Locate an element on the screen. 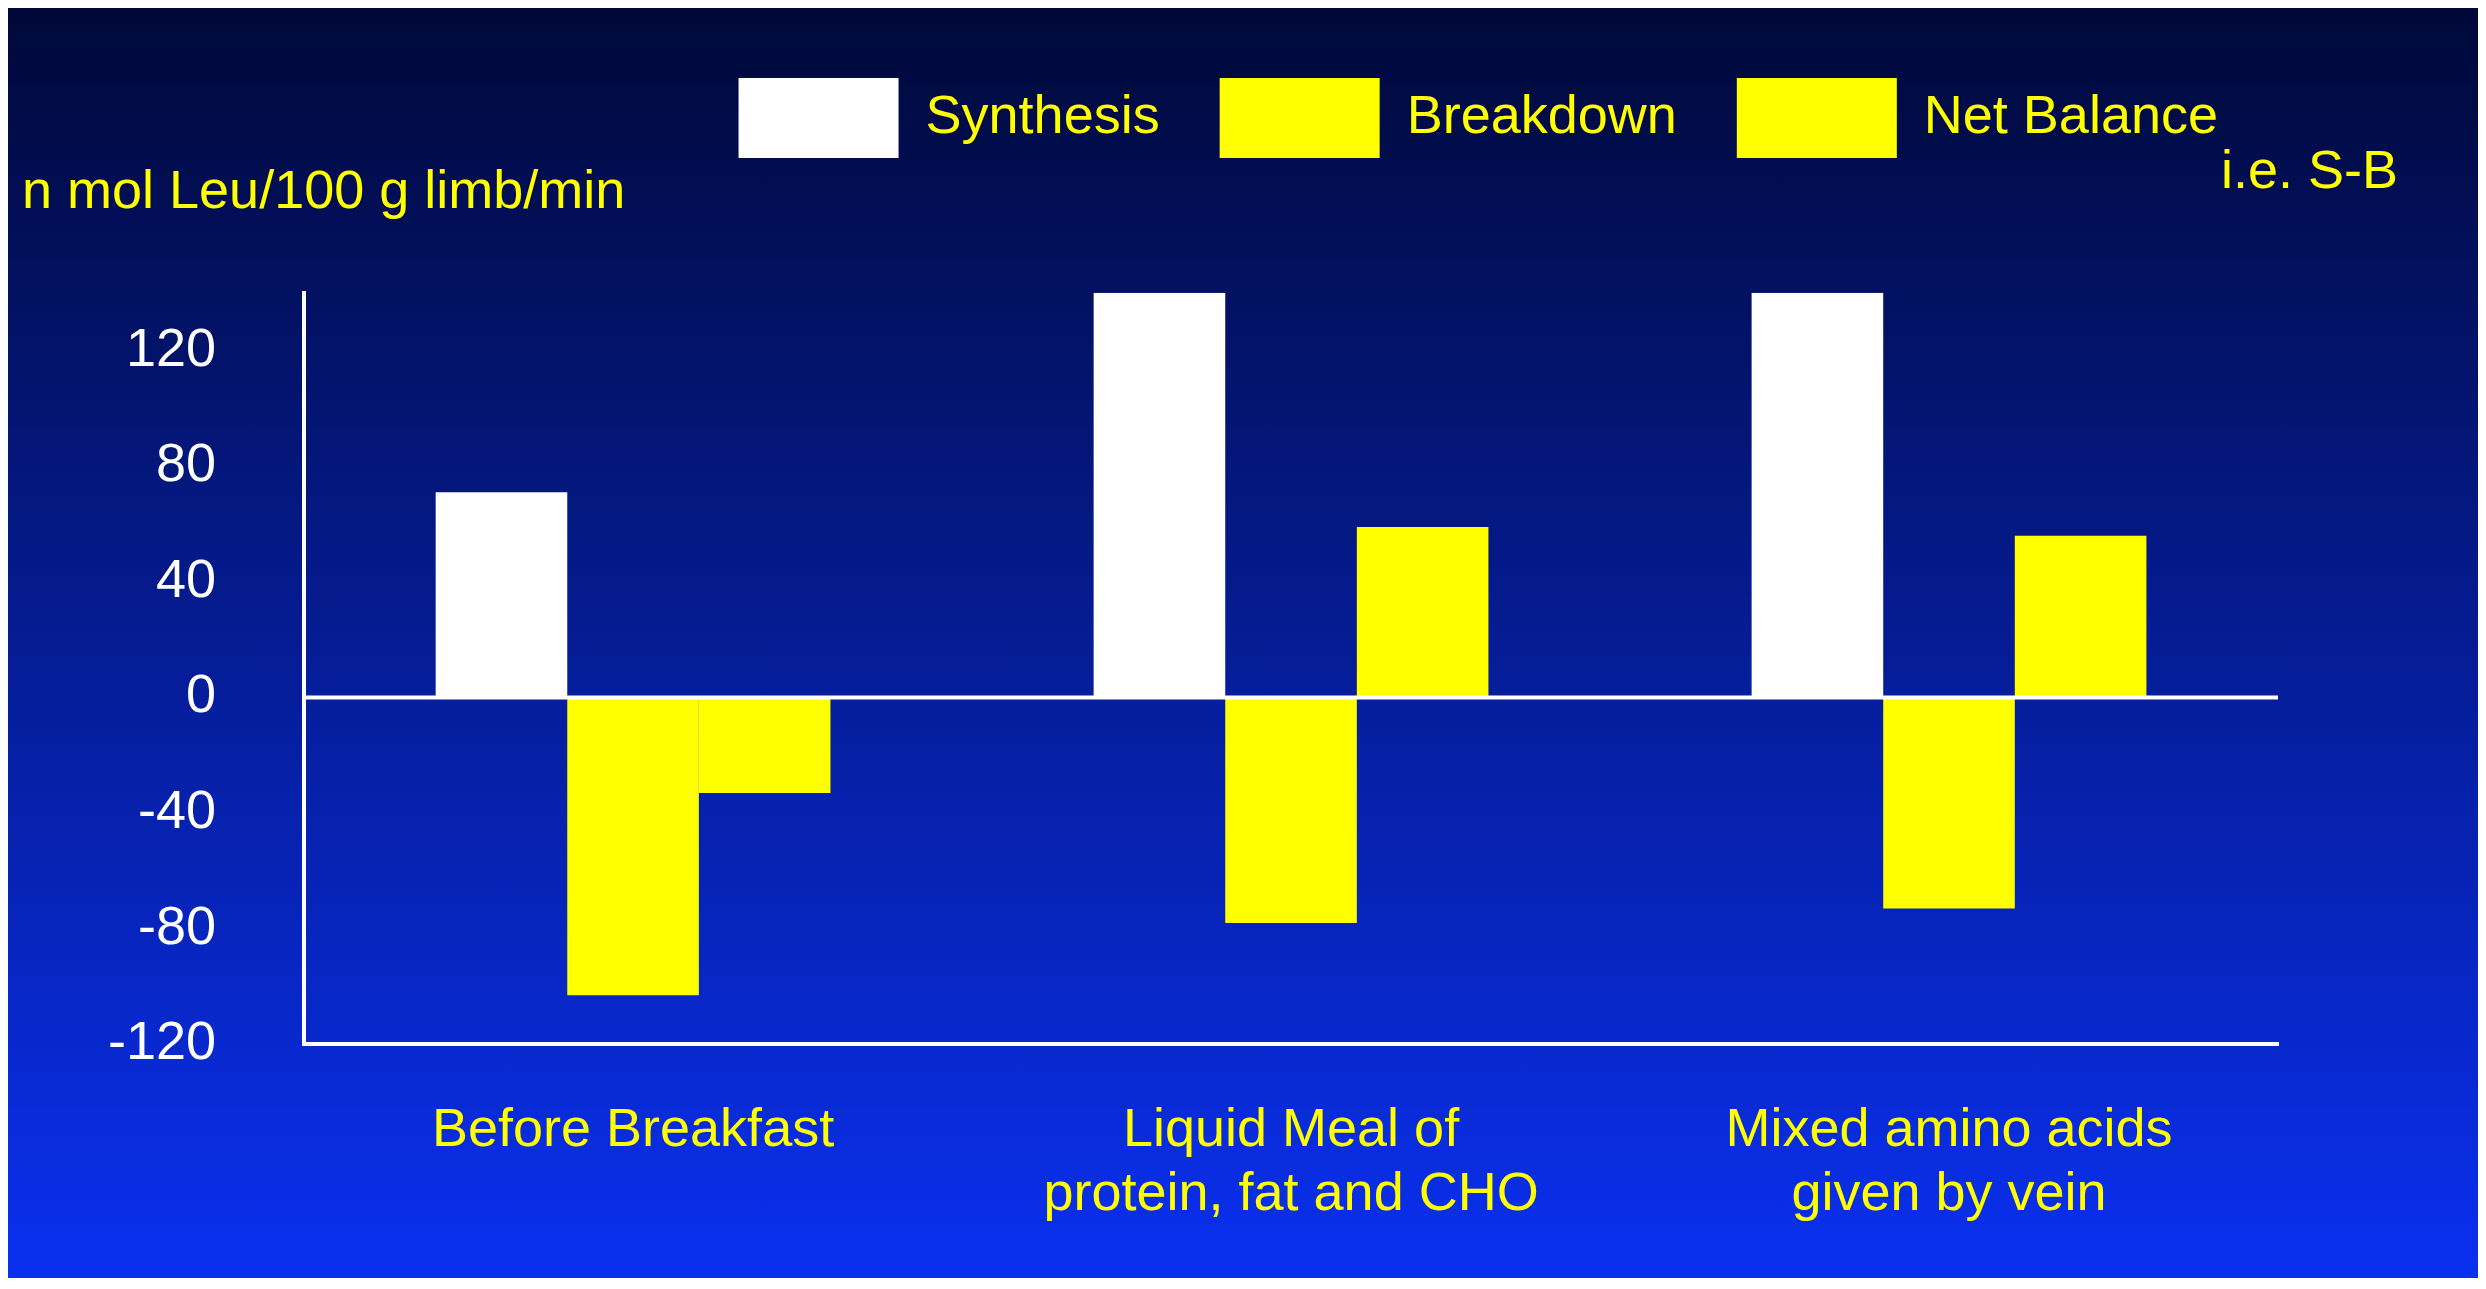 This screenshot has height=1289, width=2486. y-tick-label: -80 is located at coordinates (177, 924).